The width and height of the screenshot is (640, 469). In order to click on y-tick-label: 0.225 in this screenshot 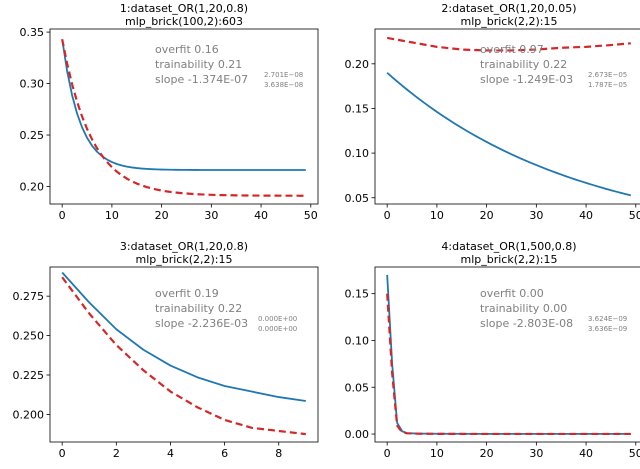, I will do `click(29, 375)`.